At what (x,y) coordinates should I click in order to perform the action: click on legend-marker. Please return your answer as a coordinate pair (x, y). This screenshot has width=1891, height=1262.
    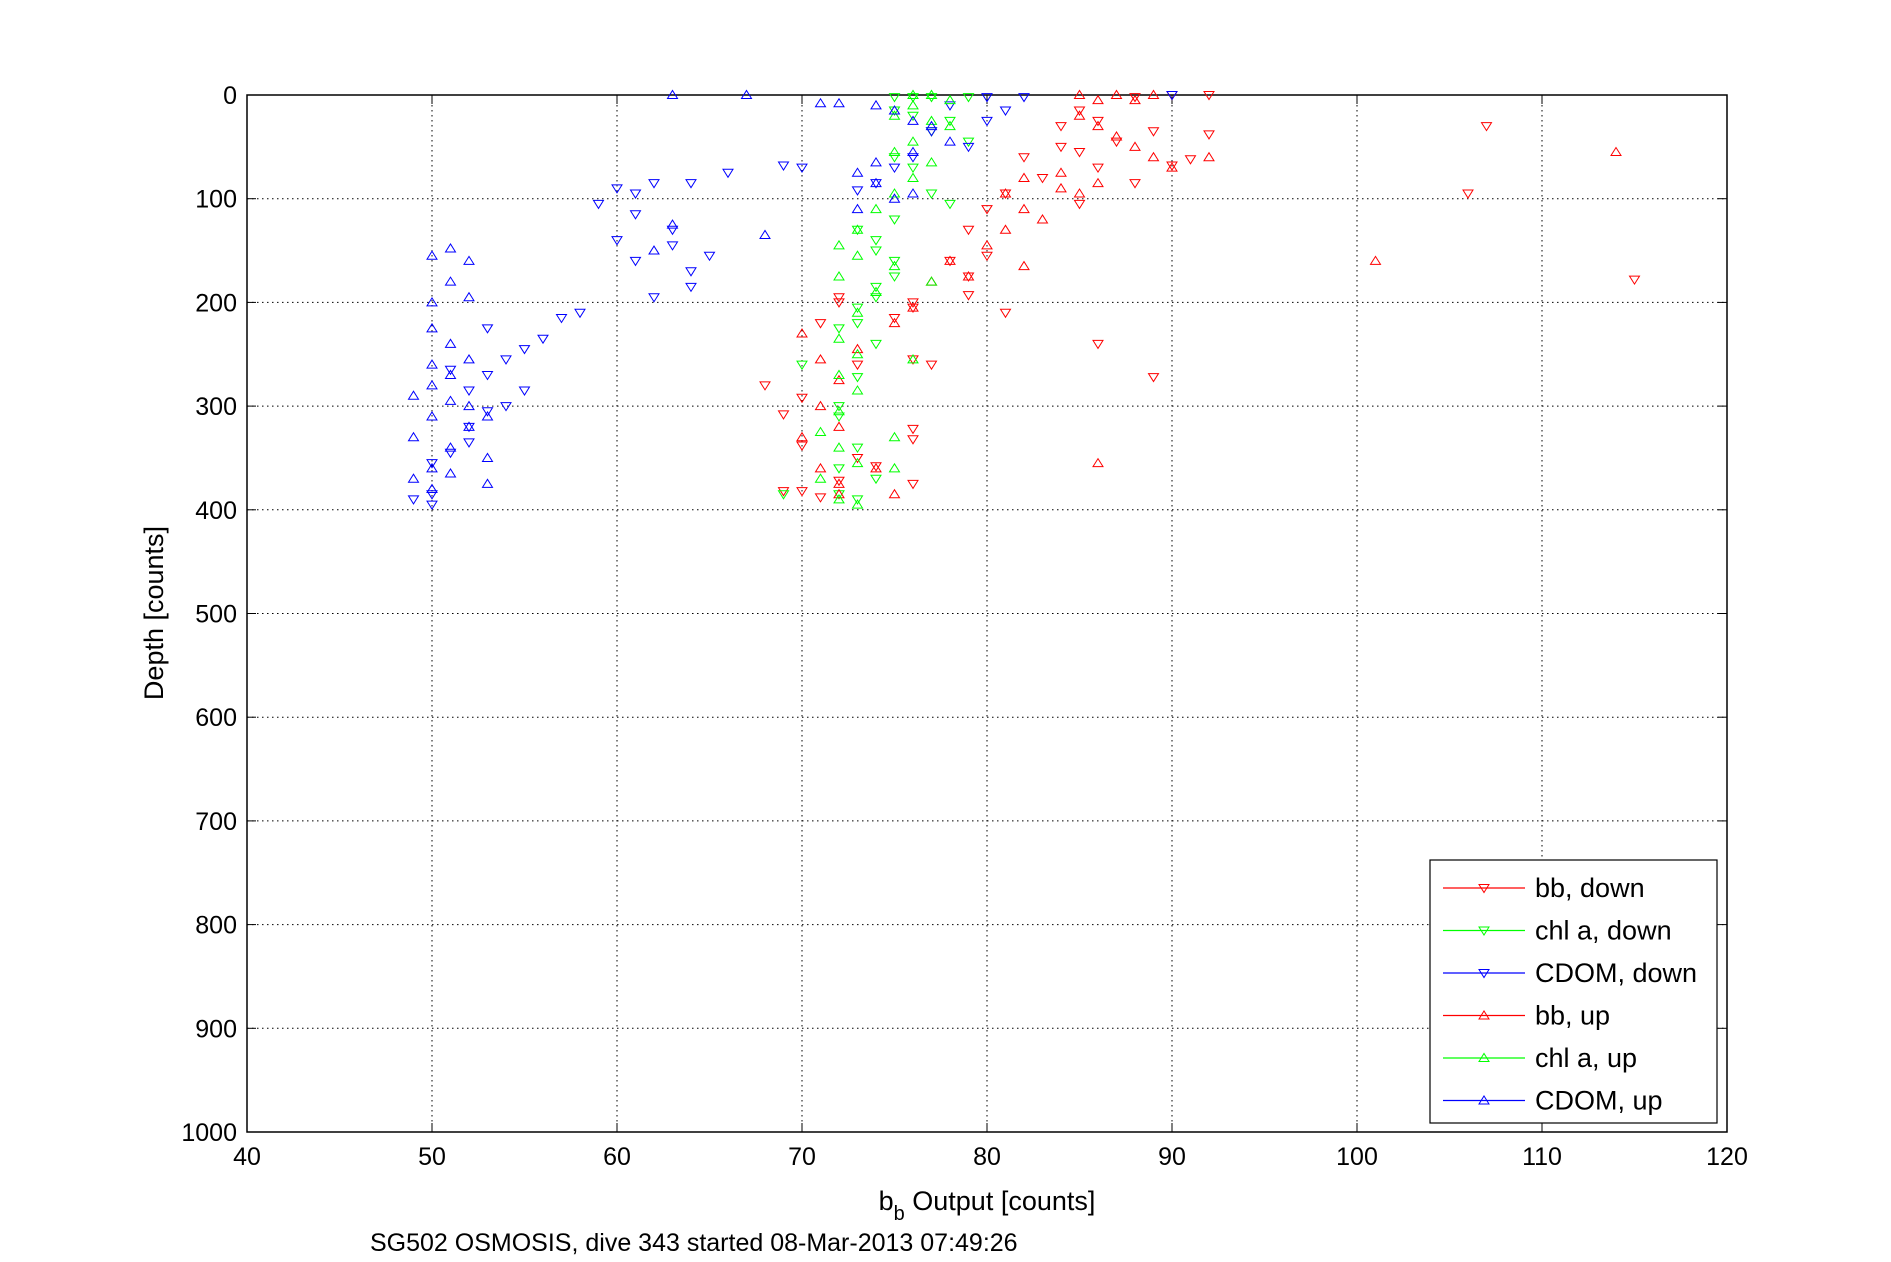
    Looking at the image, I should click on (1484, 974).